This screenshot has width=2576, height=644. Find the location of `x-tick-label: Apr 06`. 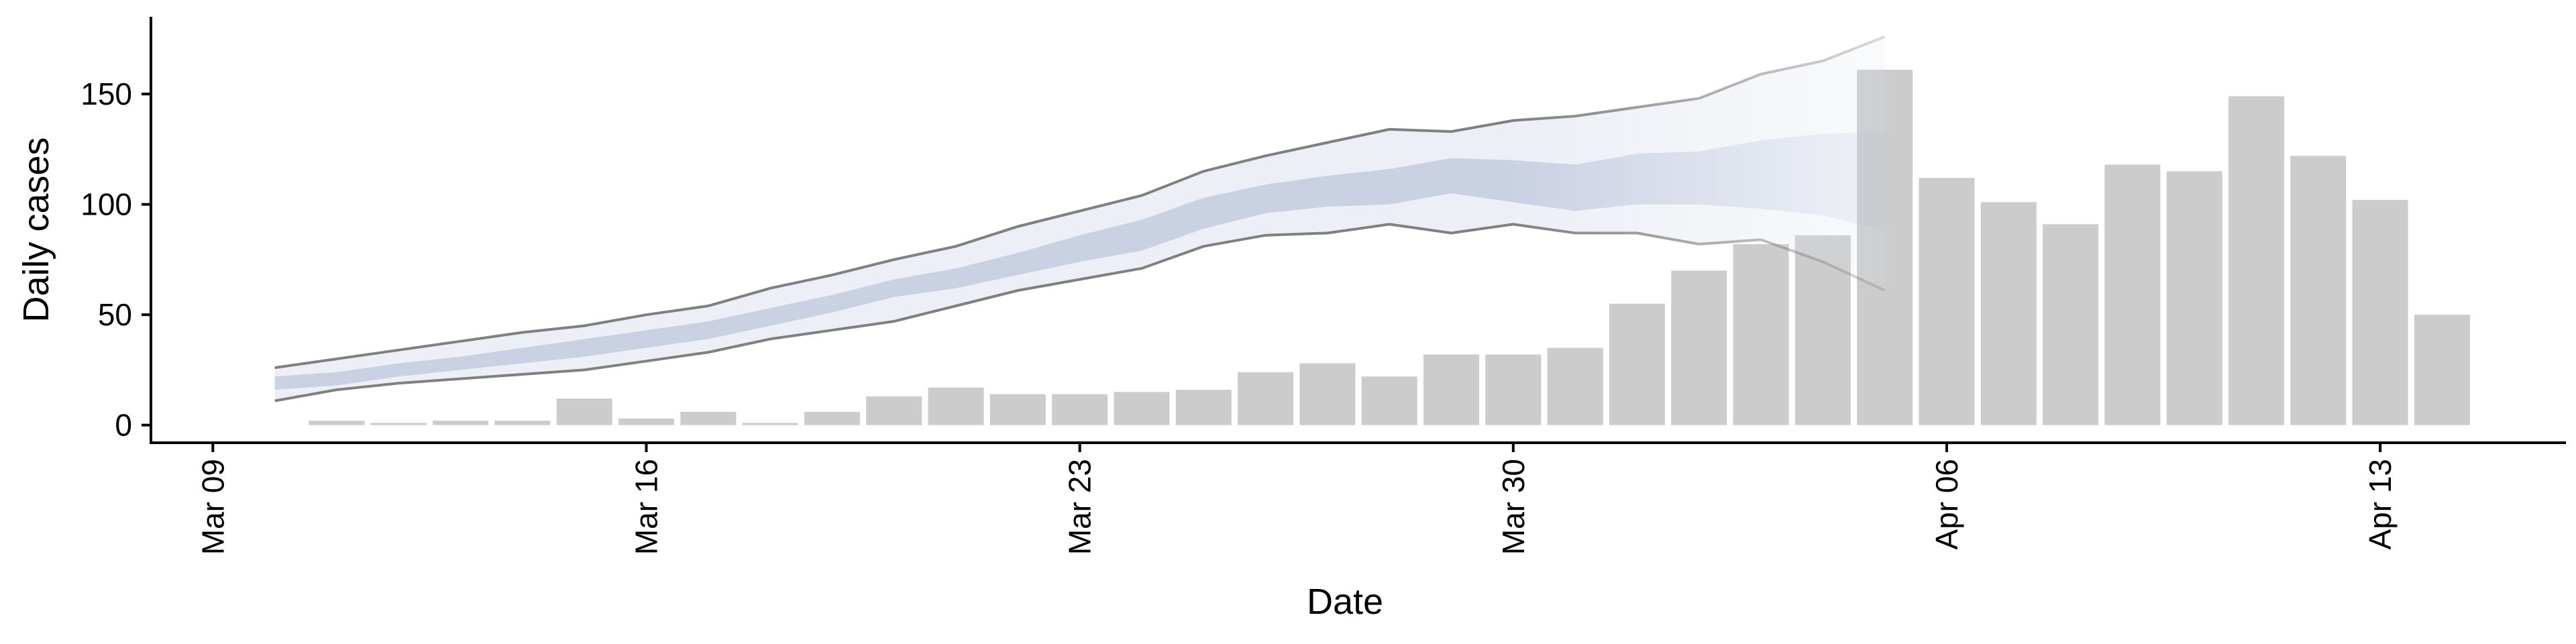

x-tick-label: Apr 06 is located at coordinates (1946, 504).